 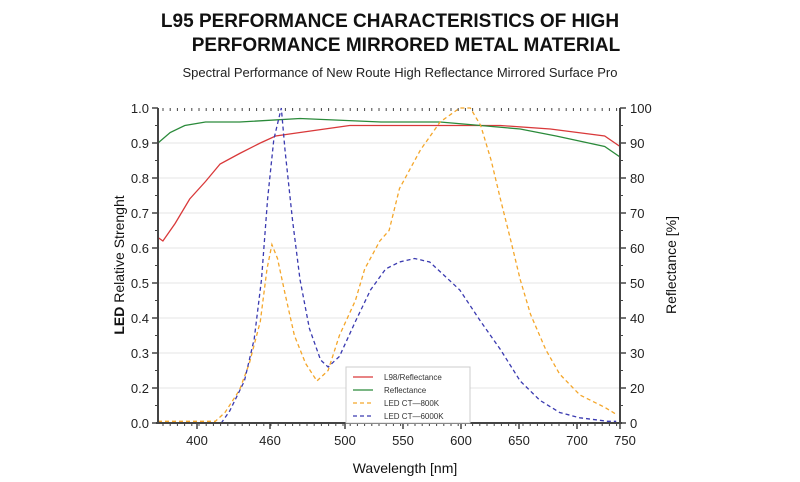 I want to click on y-axis-title: LED Relative Strenght, so click(x=119, y=264).